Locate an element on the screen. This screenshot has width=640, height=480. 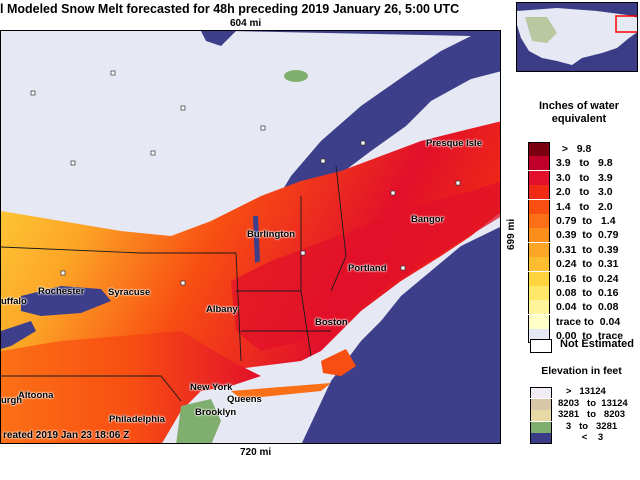
elevation-label: > 13124 is located at coordinates (582, 391).